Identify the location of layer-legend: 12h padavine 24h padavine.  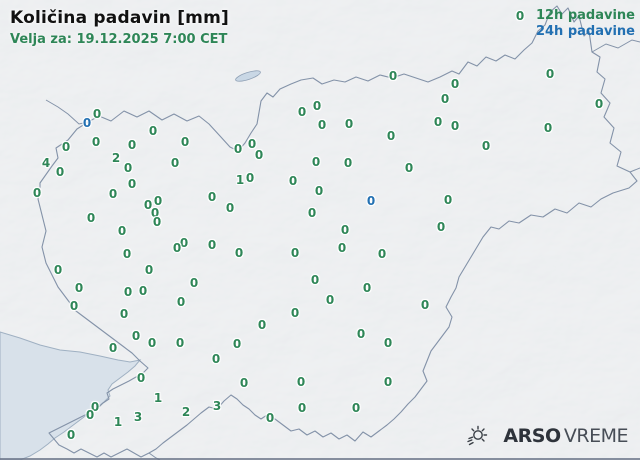
(585, 24).